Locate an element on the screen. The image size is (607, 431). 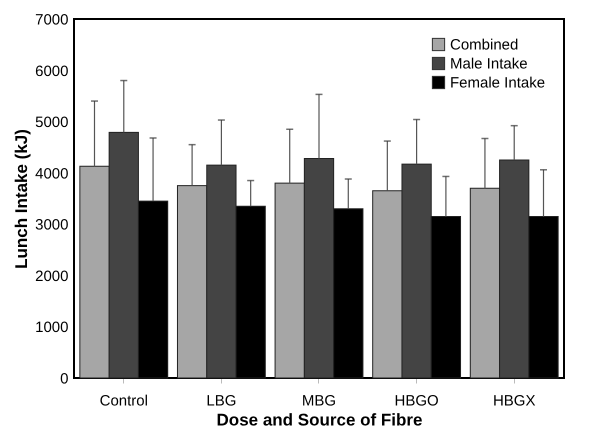
y-tick-label: 7000 is located at coordinates (51, 20).